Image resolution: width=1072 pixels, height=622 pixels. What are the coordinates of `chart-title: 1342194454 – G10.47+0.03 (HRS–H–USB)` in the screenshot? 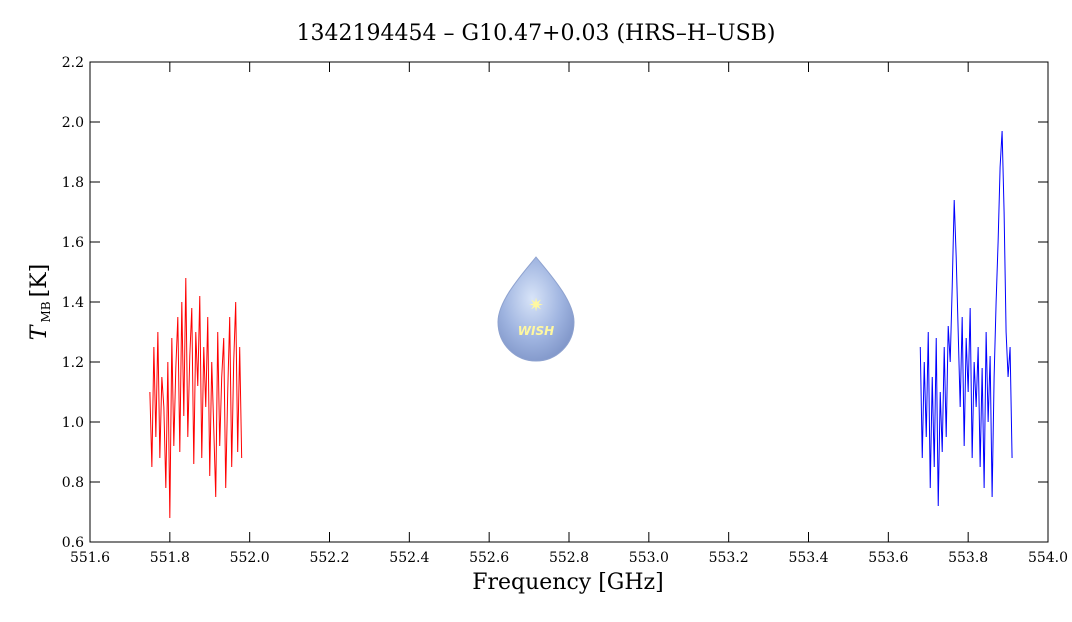 It's located at (536, 33).